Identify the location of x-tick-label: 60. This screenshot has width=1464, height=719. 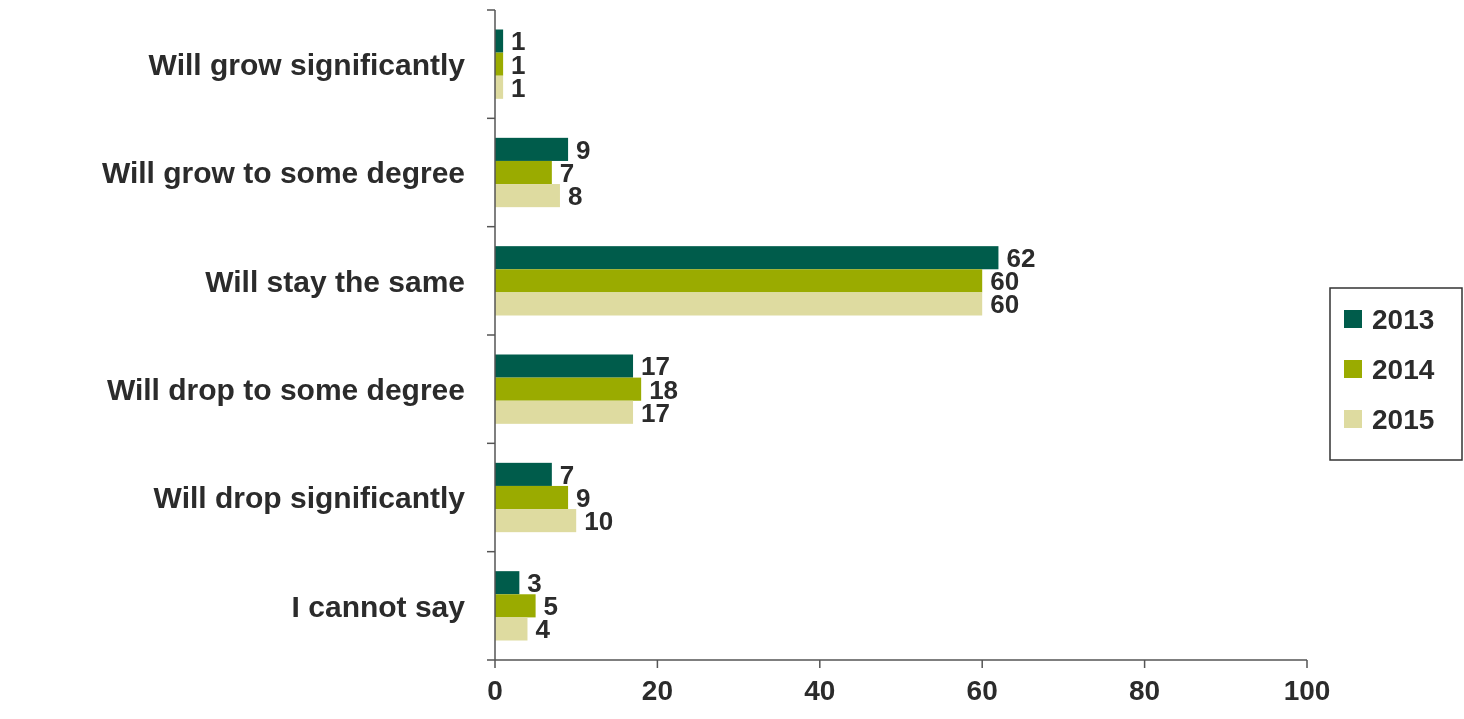
(982, 690).